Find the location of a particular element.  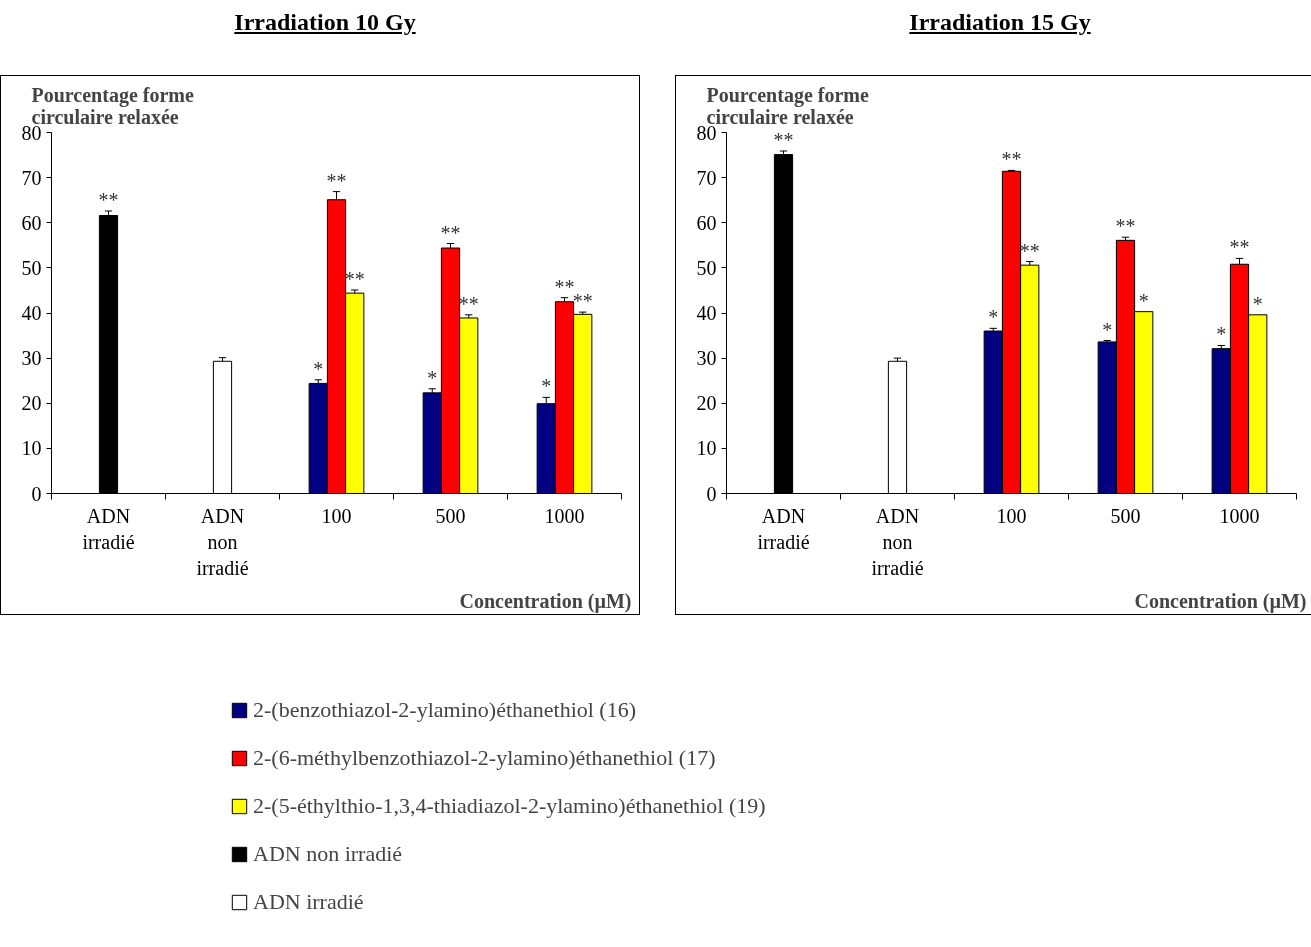

legend-label: 2-(benzothiazol-2-ylamino)éthanethiol (16) is located at coordinates (445, 710).